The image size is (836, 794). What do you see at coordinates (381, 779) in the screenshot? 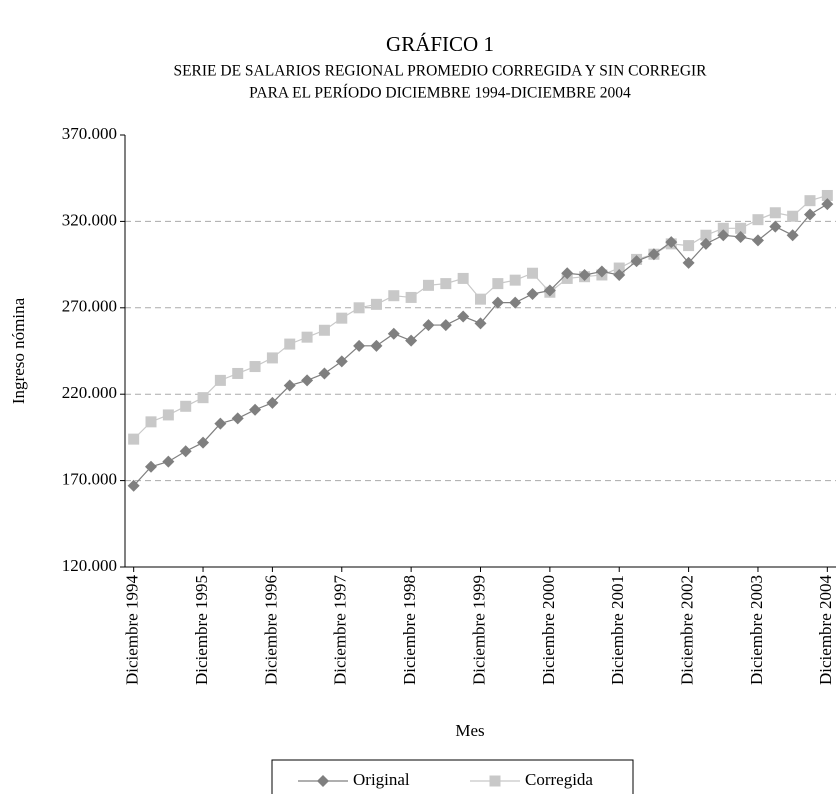
I see `legend-label: Original` at bounding box center [381, 779].